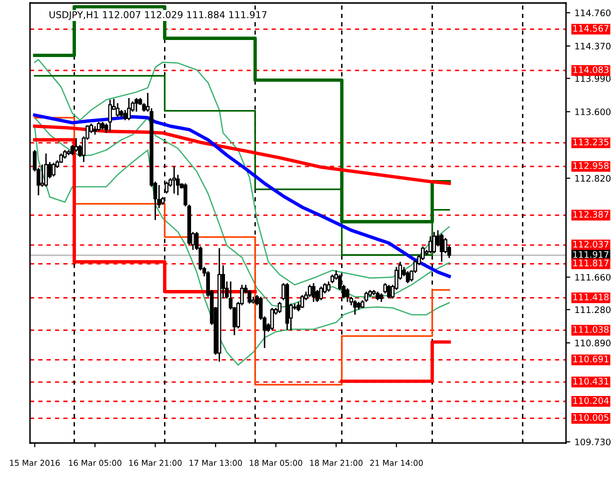 The image size is (611, 479). What do you see at coordinates (592, 277) in the screenshot?
I see `y-tick-label: 111.660` at bounding box center [592, 277].